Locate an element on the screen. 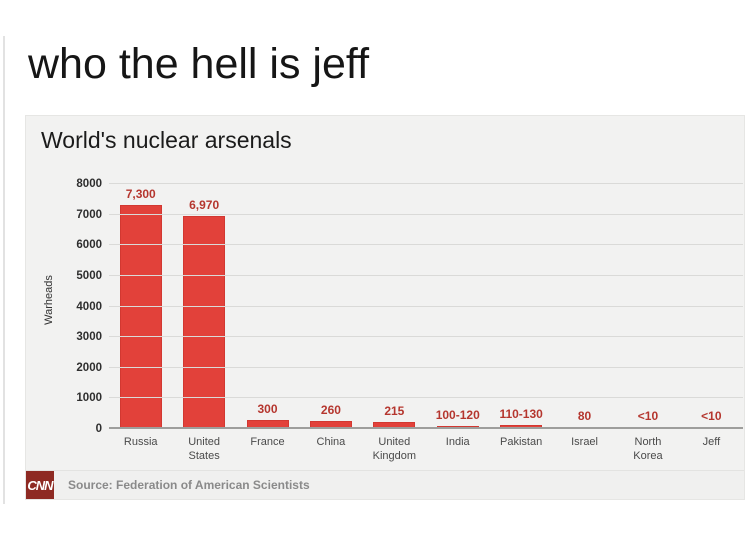 This screenshot has height=541, width=750. category-label: France is located at coordinates (267, 442).